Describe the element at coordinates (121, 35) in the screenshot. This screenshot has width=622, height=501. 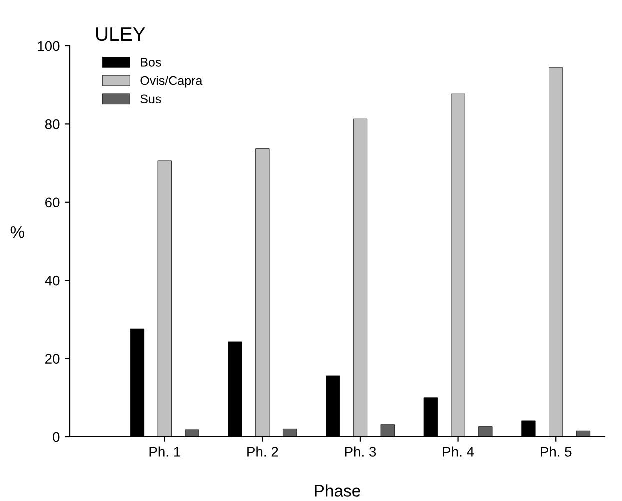
I see `chart-title: ULEY` at that location.